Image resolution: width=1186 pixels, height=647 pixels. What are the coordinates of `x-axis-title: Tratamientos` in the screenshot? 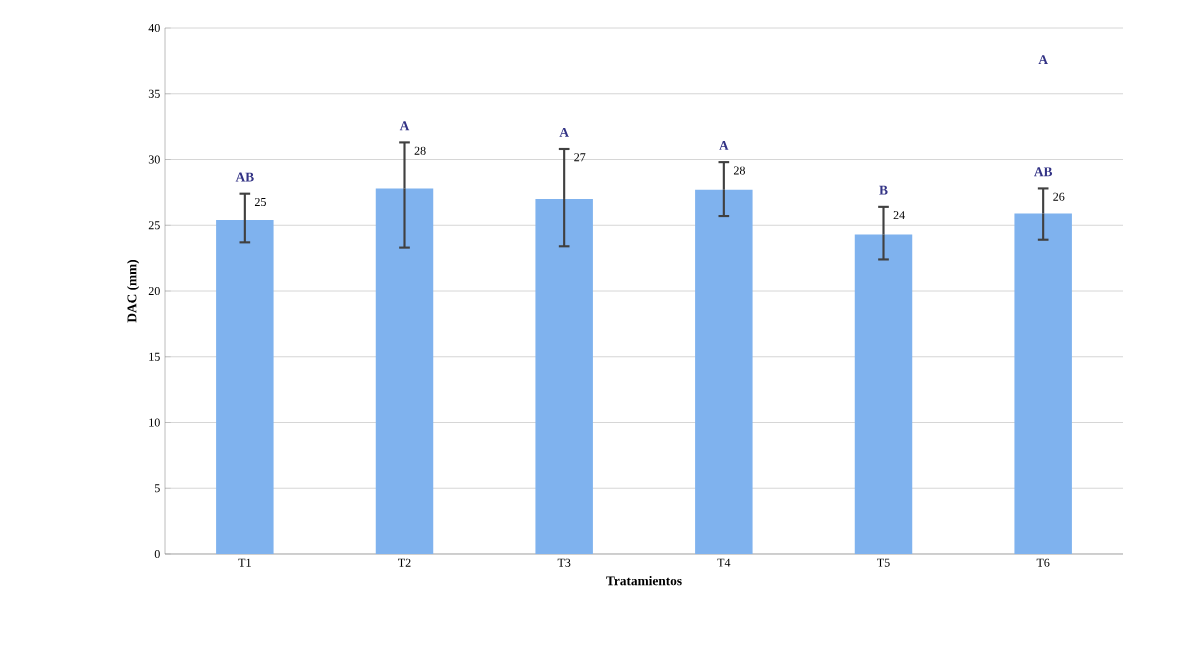 It's located at (644, 580).